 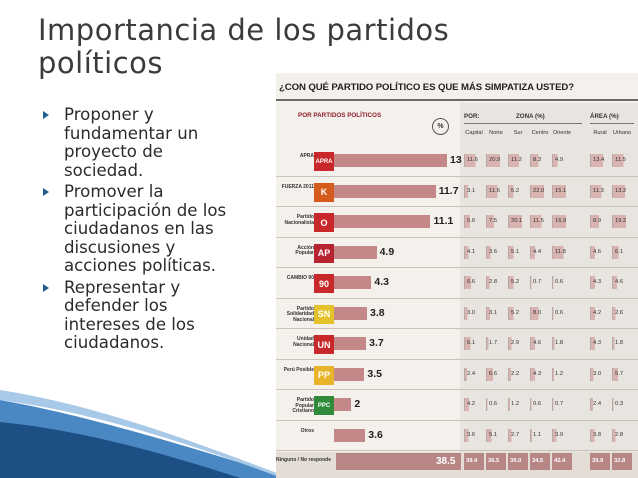 I want to click on bullet-text-line: intereses de los, so click(x=129, y=324).